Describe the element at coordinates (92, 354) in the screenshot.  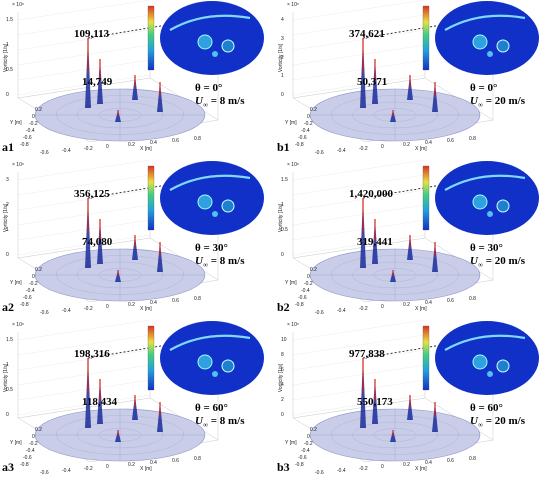
I see `peak-vorticity-value: 198,316` at that location.